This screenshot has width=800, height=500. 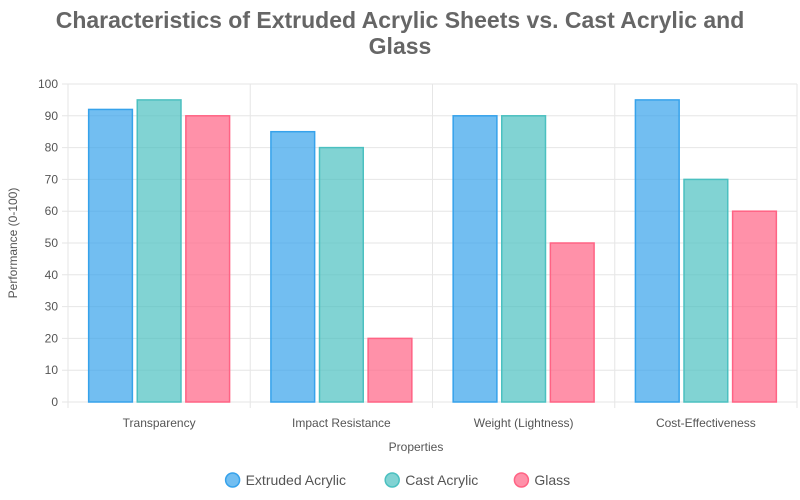 What do you see at coordinates (400, 46) in the screenshot?
I see `chart-title-line-2: Glass` at bounding box center [400, 46].